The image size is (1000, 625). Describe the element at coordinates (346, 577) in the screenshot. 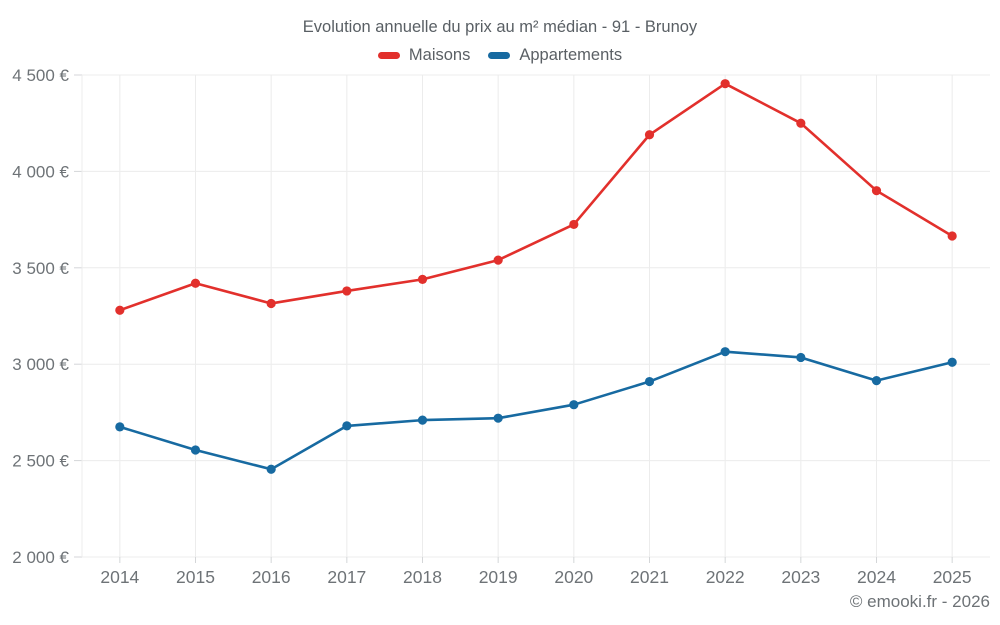

I see `x-axis-label: 2017` at that location.